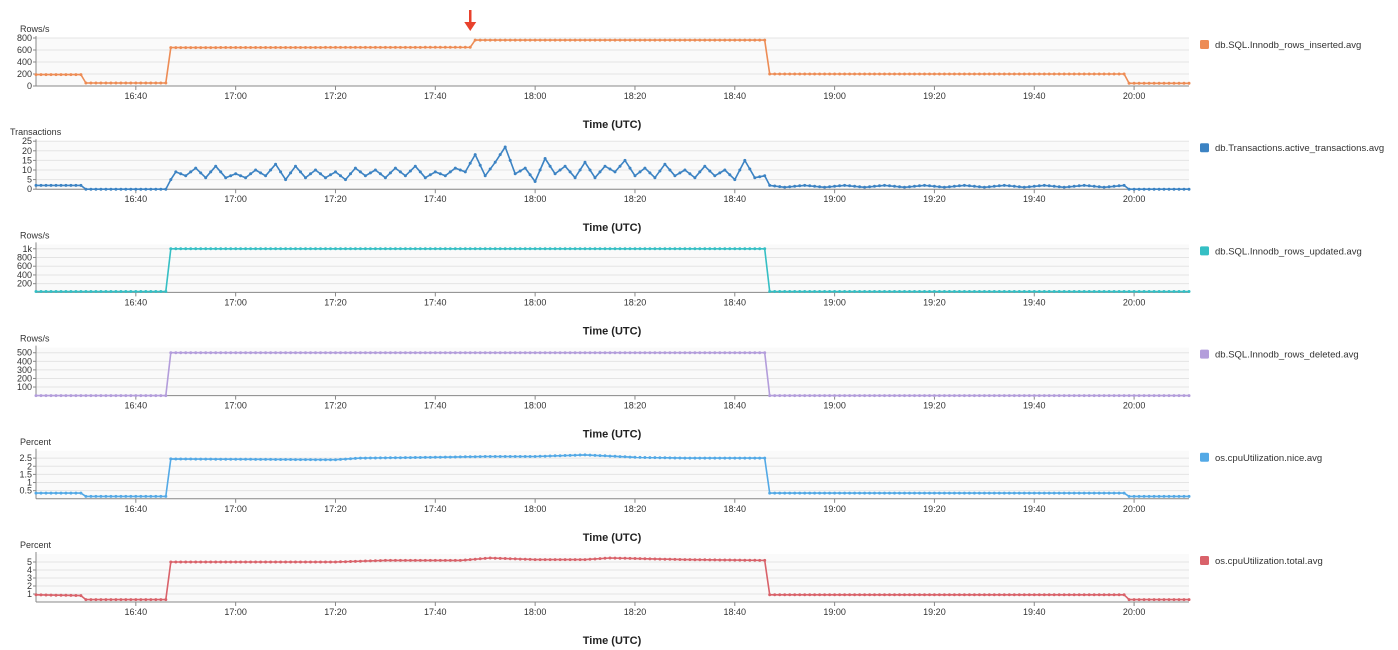 The height and width of the screenshot is (650, 1398). What do you see at coordinates (27, 170) in the screenshot?
I see `y-tick-label: 10` at bounding box center [27, 170].